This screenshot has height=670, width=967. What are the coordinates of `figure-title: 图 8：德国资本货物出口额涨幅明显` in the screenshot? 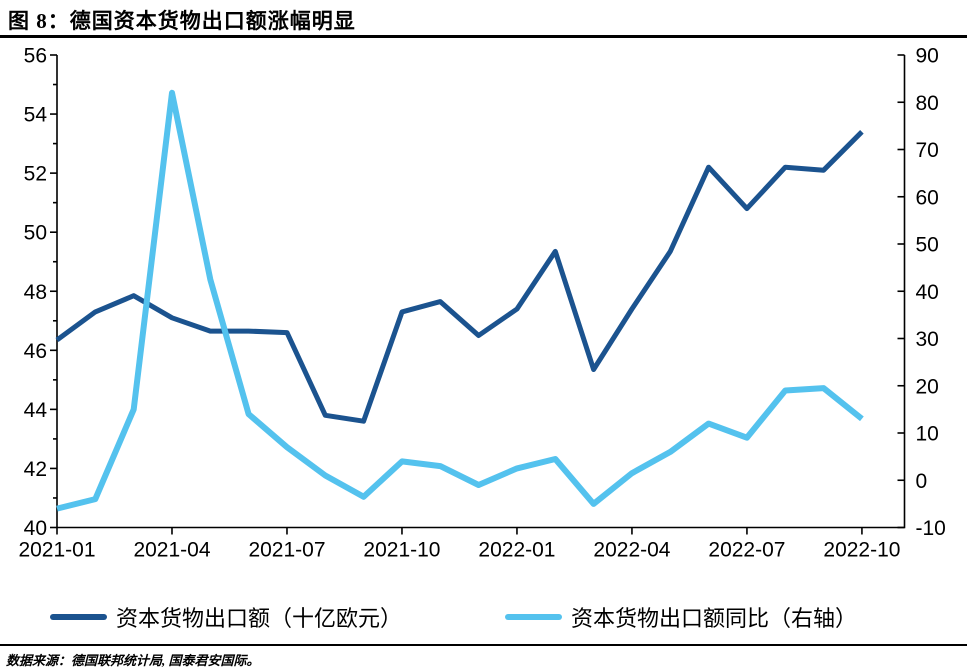 It's located at (182, 21).